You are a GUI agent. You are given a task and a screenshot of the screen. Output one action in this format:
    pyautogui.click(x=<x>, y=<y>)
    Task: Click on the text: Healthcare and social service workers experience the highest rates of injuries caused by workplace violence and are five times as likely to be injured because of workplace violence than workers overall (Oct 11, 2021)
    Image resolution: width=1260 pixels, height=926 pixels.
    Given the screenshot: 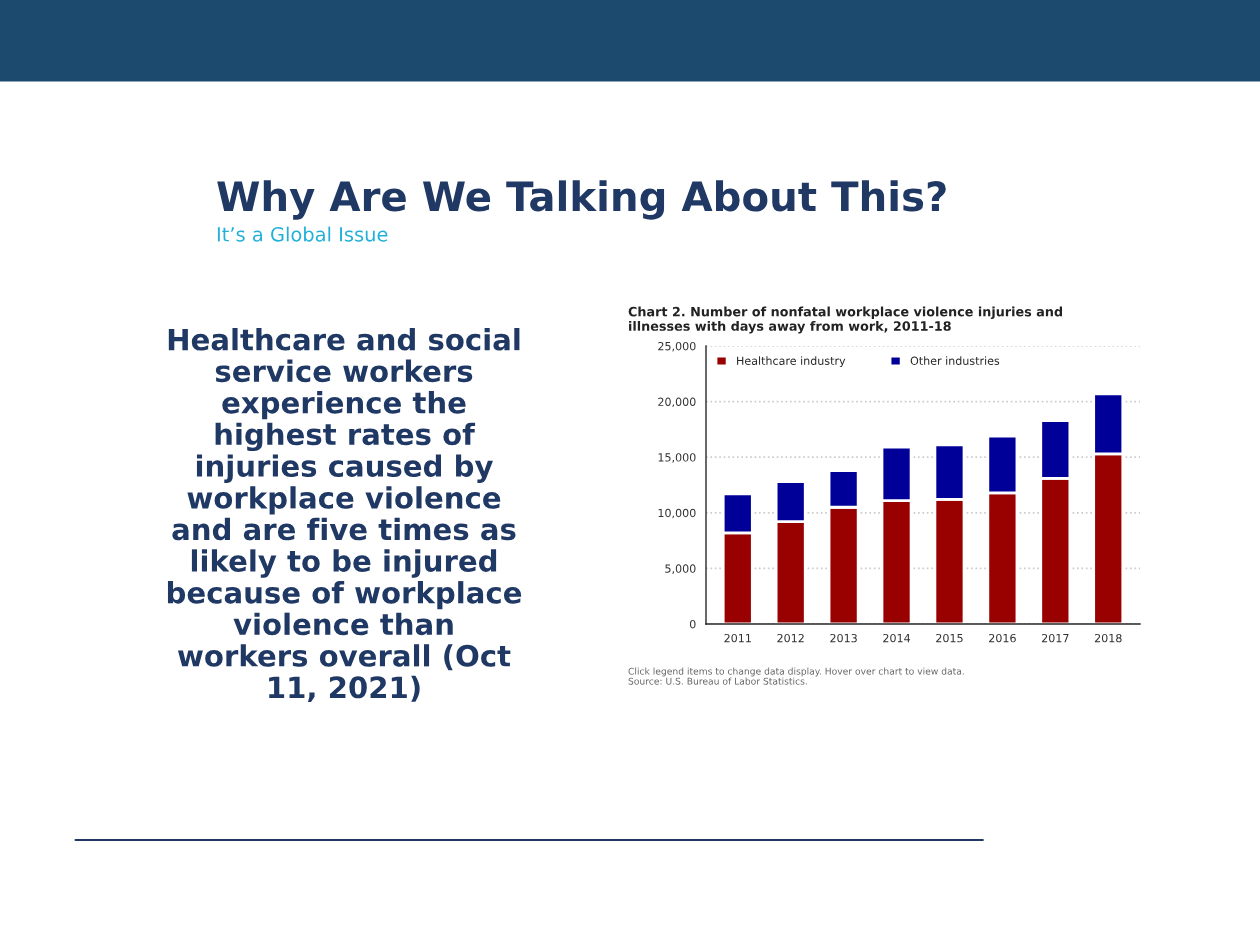 What is the action you would take?
    pyautogui.click(x=344, y=515)
    